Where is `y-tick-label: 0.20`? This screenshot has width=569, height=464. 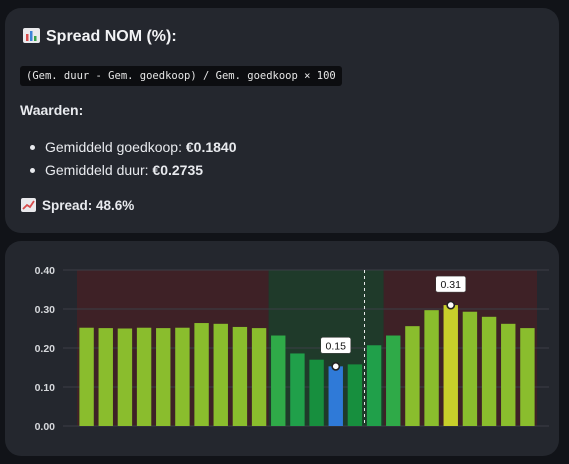
y-tick-label: 0.20 is located at coordinates (45, 349).